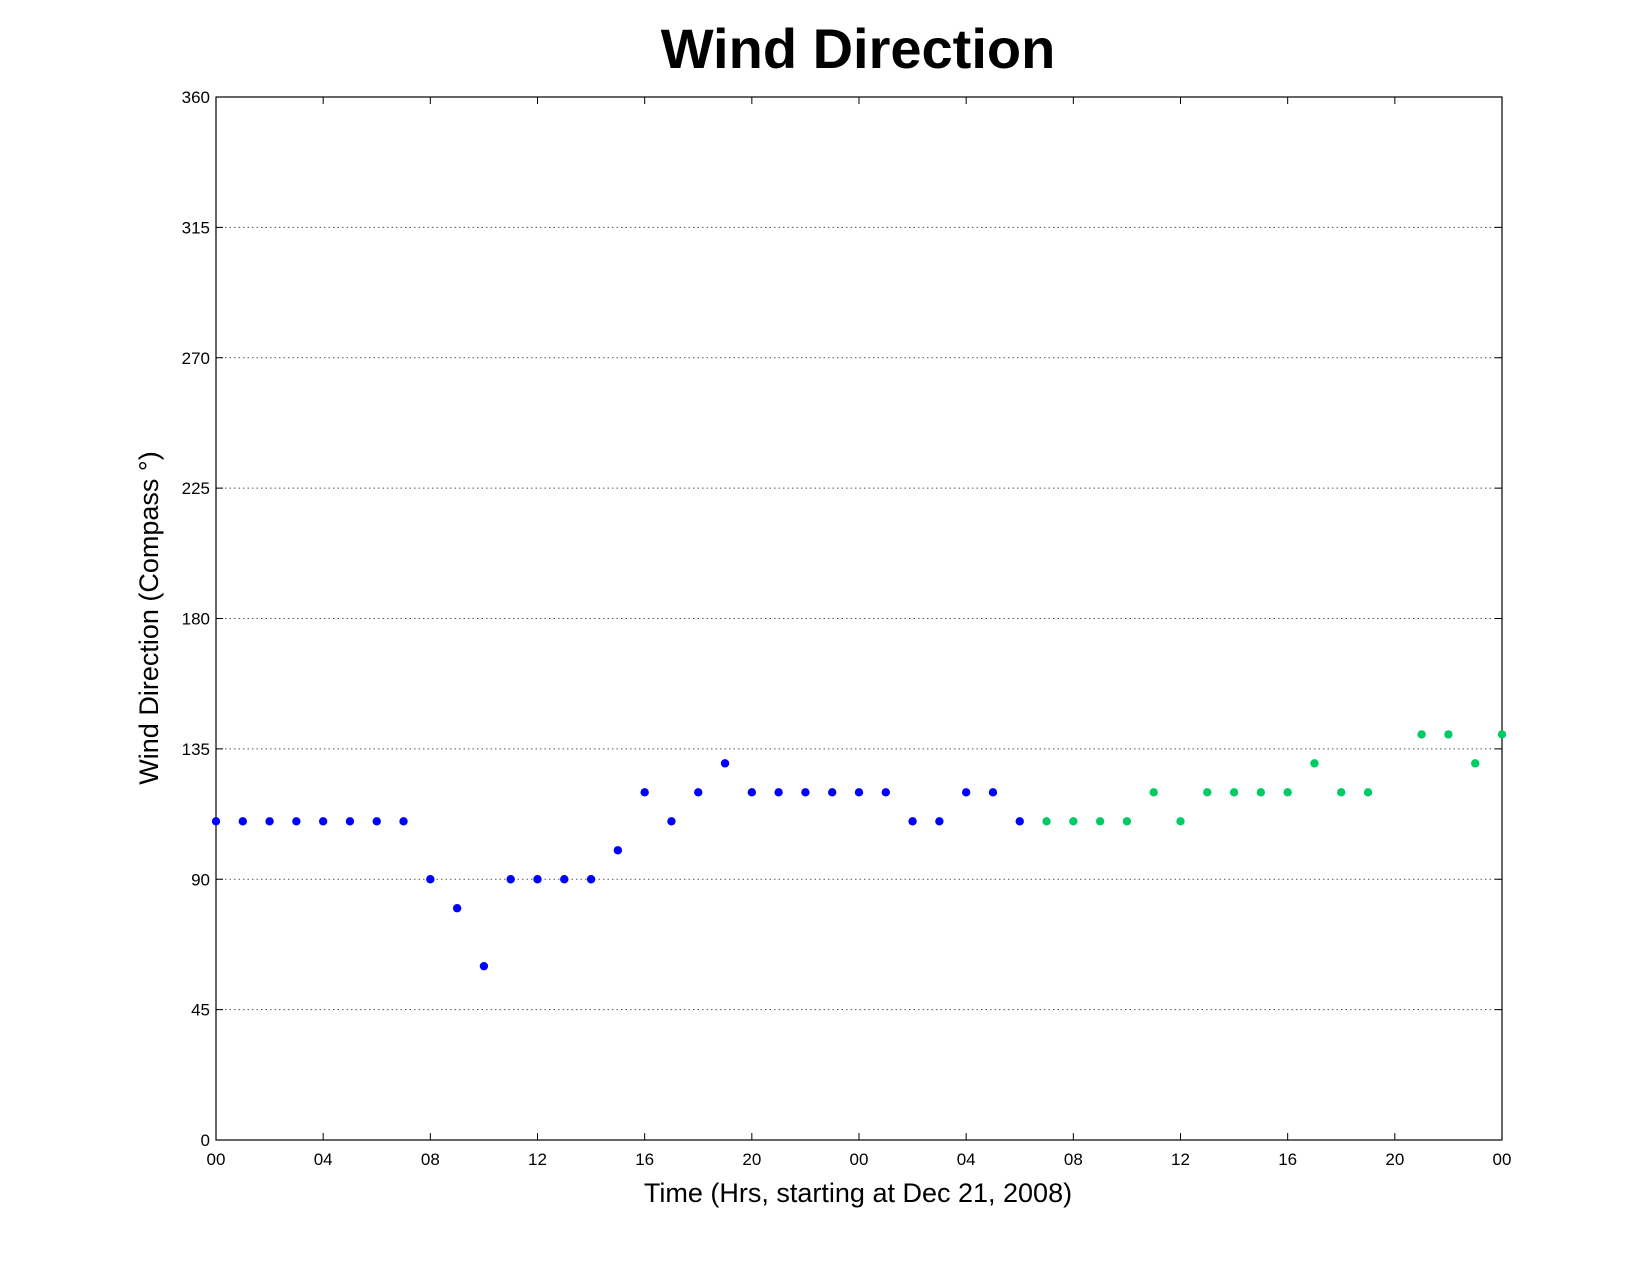 This screenshot has width=1650, height=1275. What do you see at coordinates (200, 879) in the screenshot?
I see `y-tick-label: 90` at bounding box center [200, 879].